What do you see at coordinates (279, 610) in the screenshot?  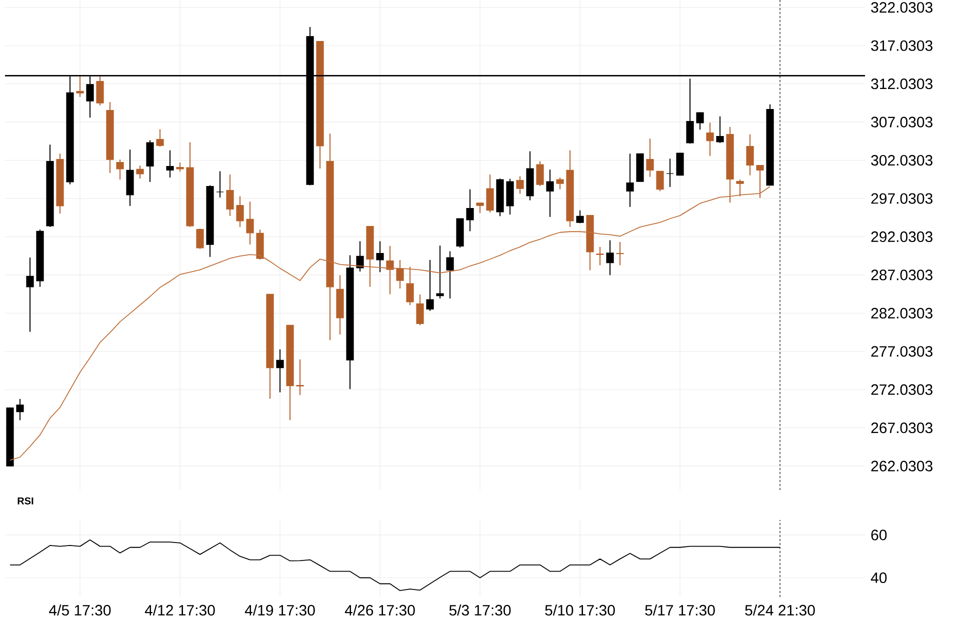 I see `x-tick-label: 4/19 17:30` at bounding box center [279, 610].